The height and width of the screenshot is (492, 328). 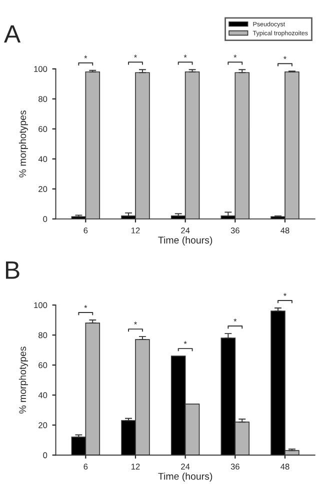 What do you see at coordinates (13, 270) in the screenshot?
I see `chart-title: B` at bounding box center [13, 270].